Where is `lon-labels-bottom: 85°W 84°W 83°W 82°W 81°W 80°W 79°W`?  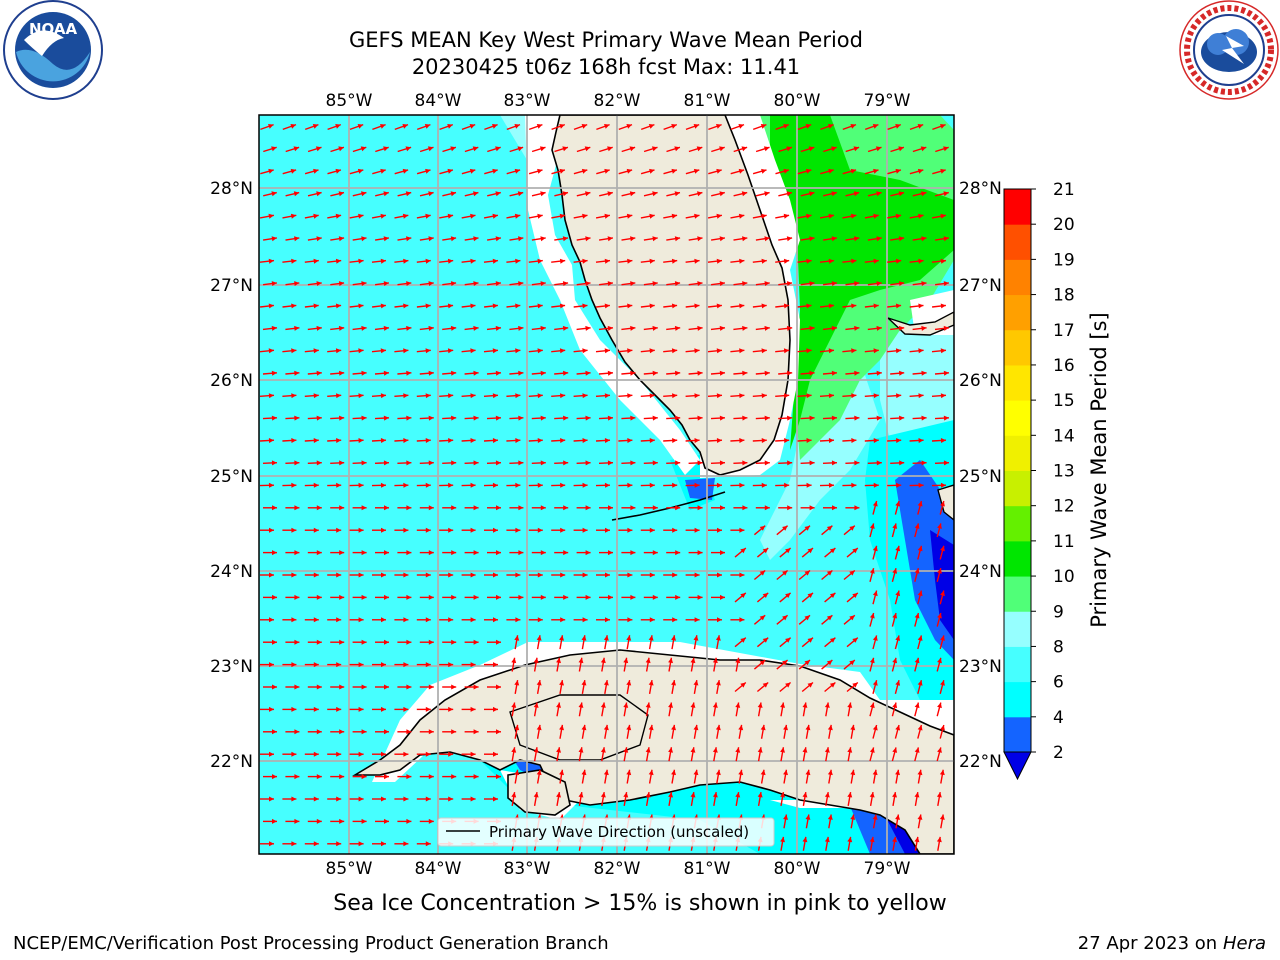
lon-labels-bottom: 85°W 84°W 83°W 82°W 81°W 80°W 79°W is located at coordinates (618, 869).